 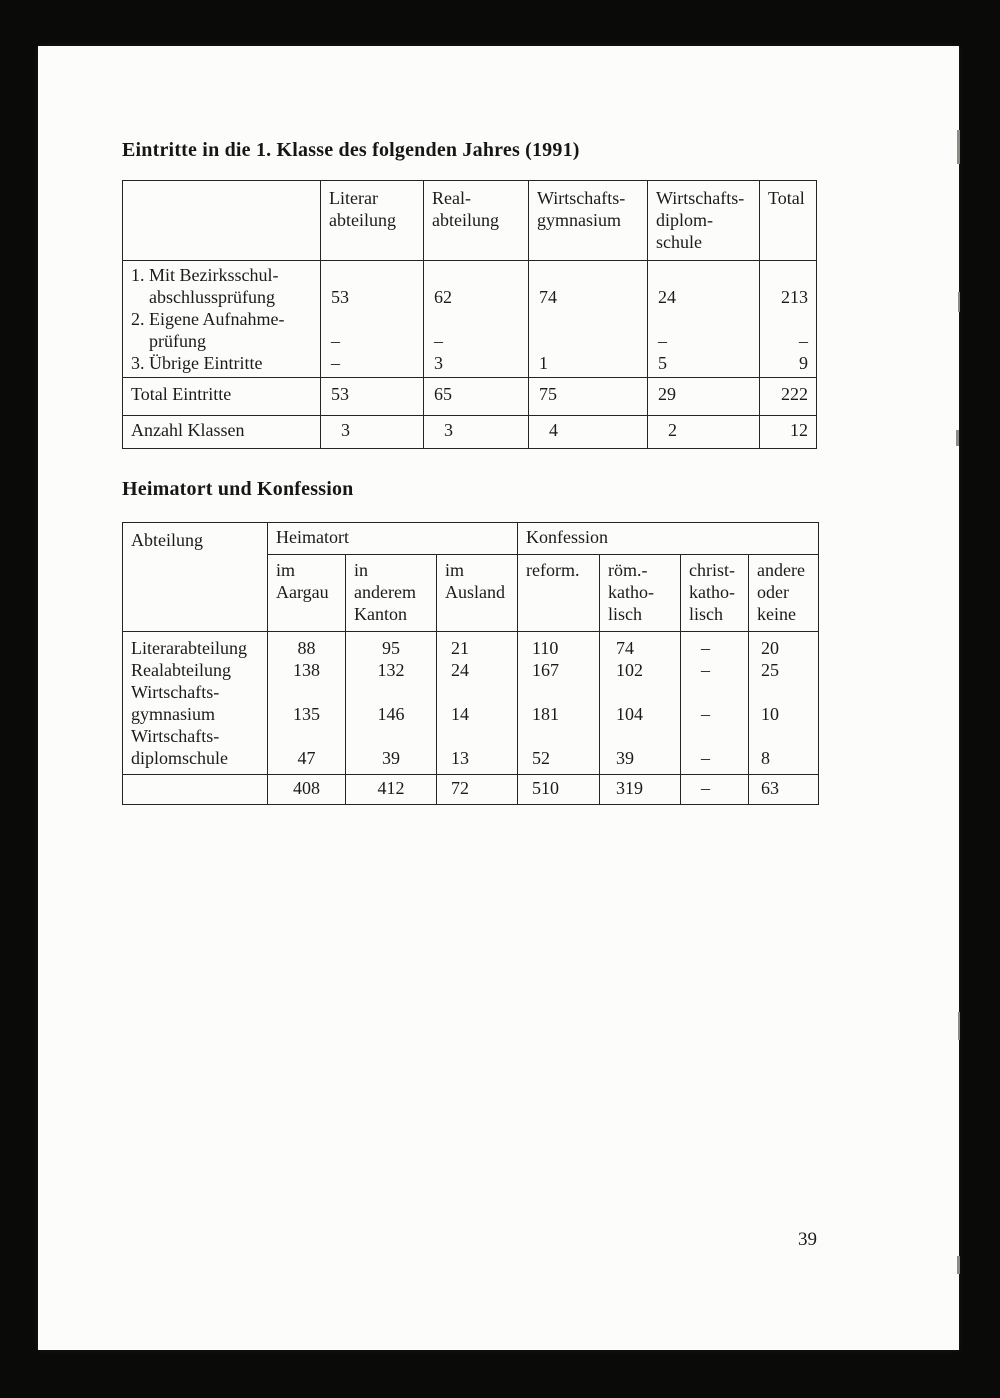 I want to click on table-cell: 53, so click(x=340, y=297).